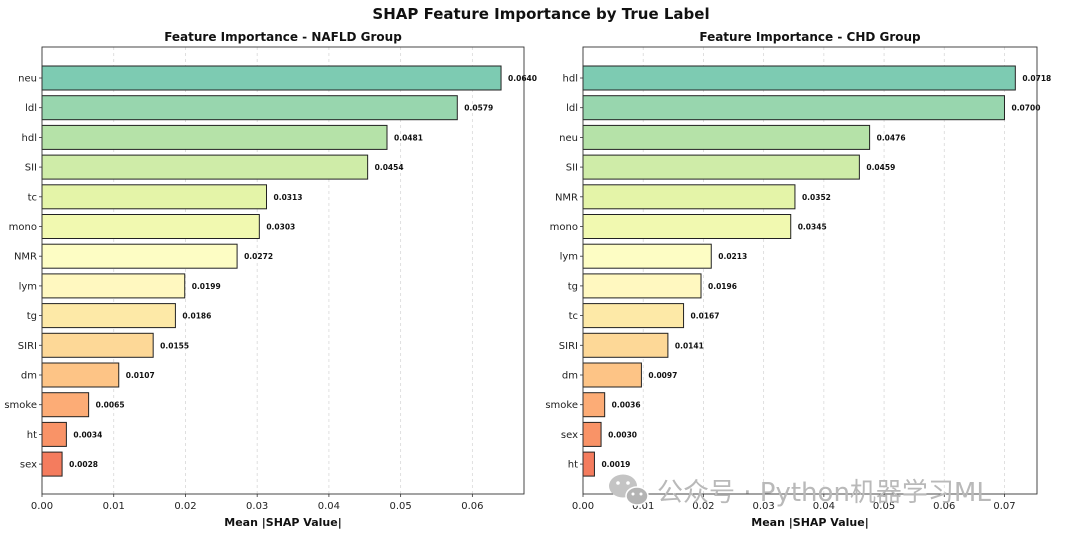 The image size is (1080, 539). I want to click on chart-title: Feature Importance - NAFLD Group, so click(283, 37).